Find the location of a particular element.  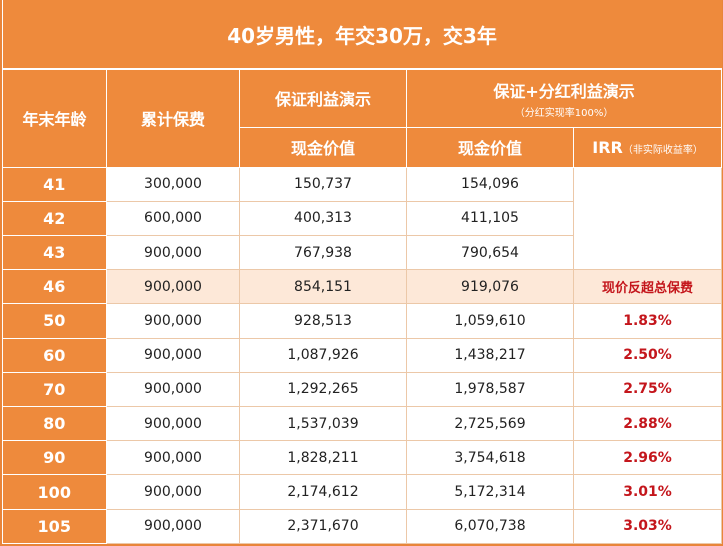

irr-empty-cell is located at coordinates (647, 218).